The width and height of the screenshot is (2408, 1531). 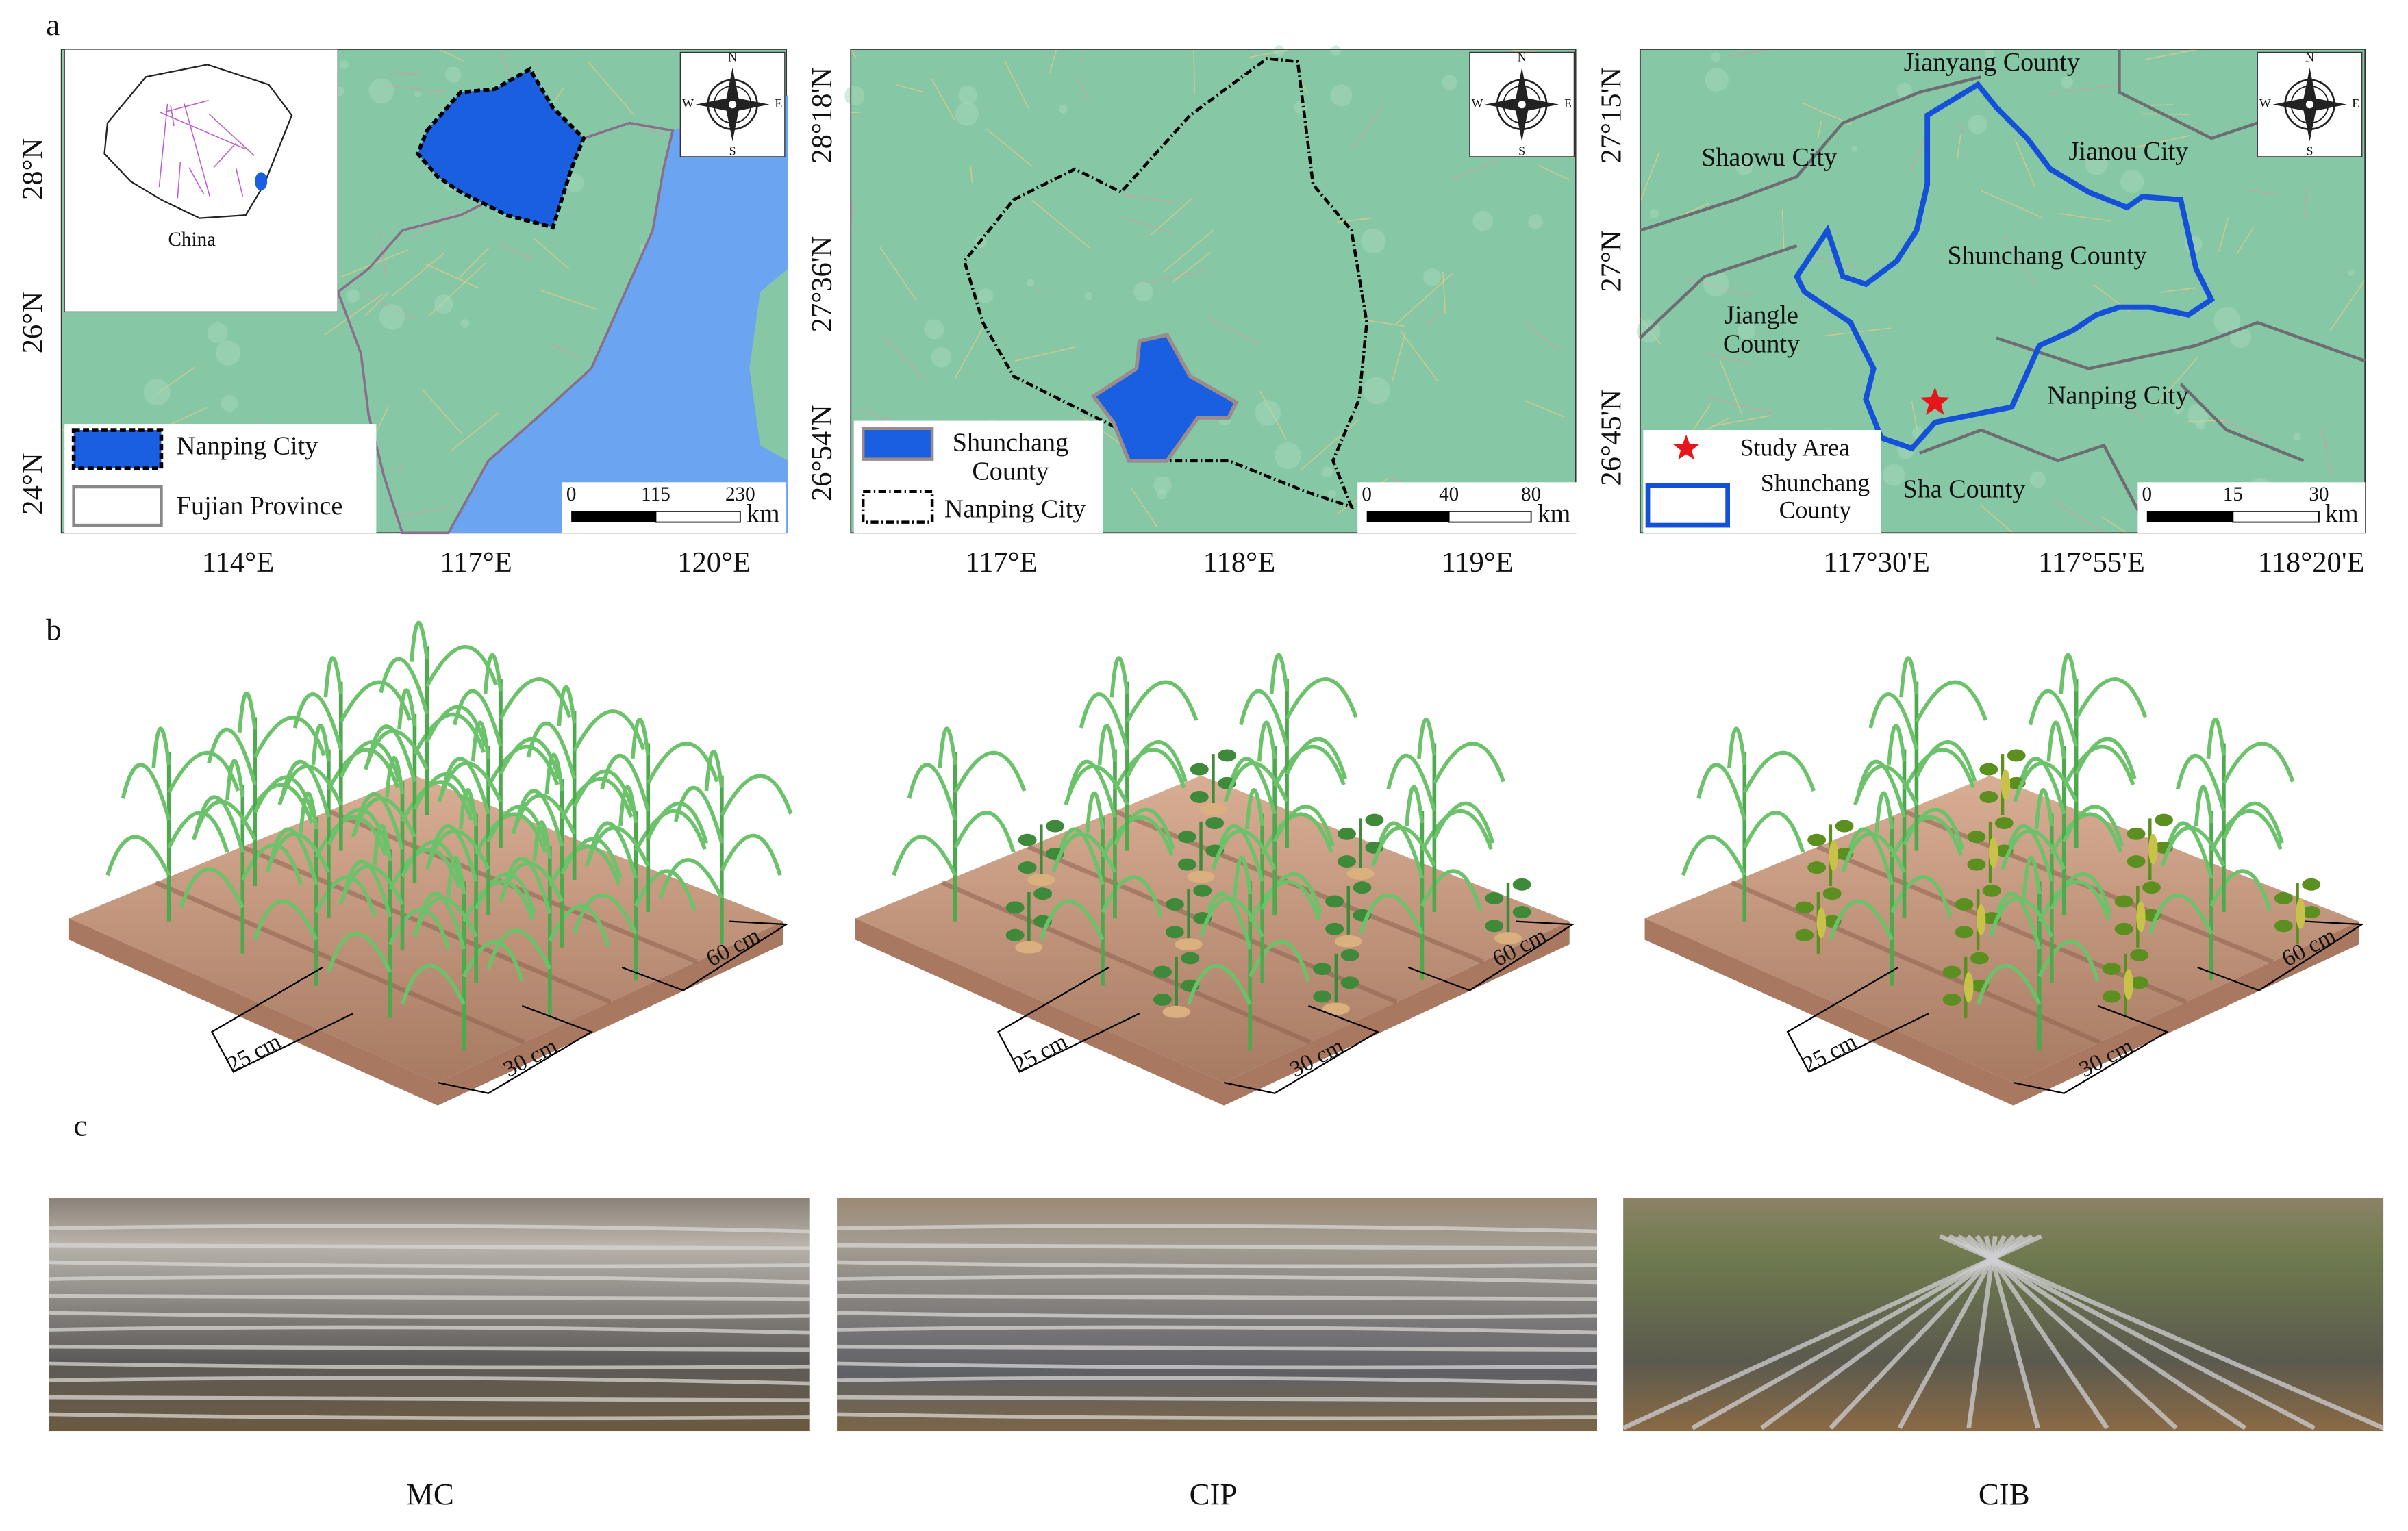 I want to click on compass-letter: N, so click(x=2309, y=58).